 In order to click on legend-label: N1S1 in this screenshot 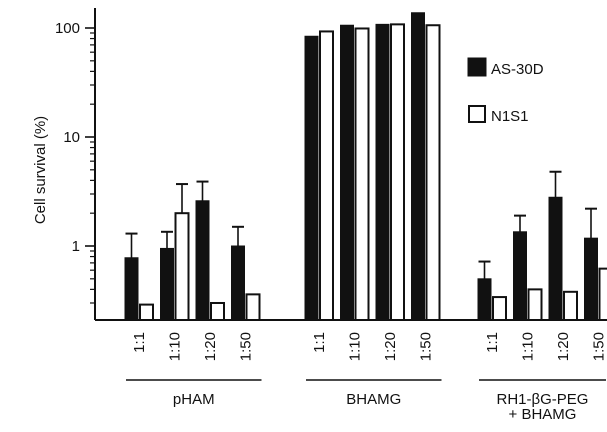, I will do `click(510, 116)`.